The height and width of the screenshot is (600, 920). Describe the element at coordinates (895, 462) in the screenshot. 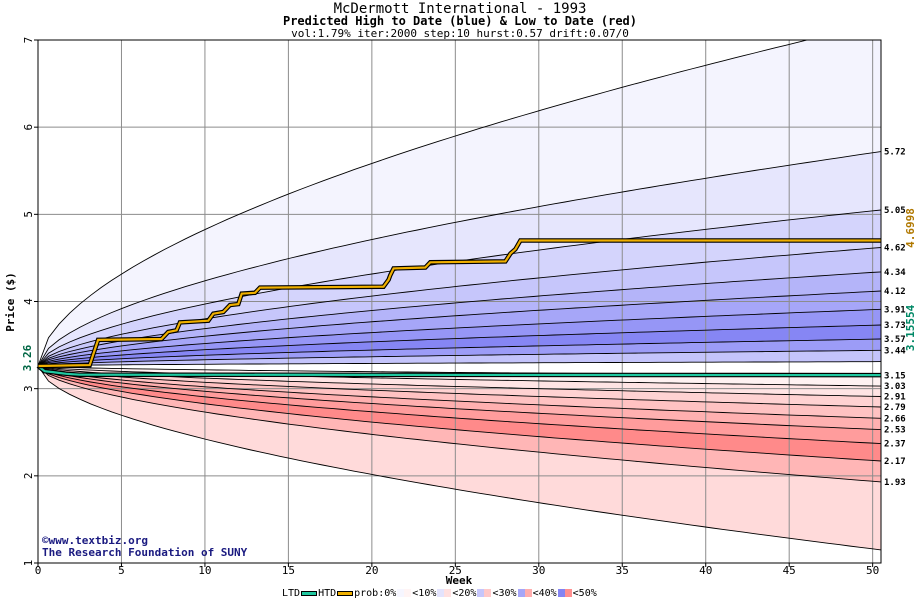

I see `right-label-16: 2.17` at that location.